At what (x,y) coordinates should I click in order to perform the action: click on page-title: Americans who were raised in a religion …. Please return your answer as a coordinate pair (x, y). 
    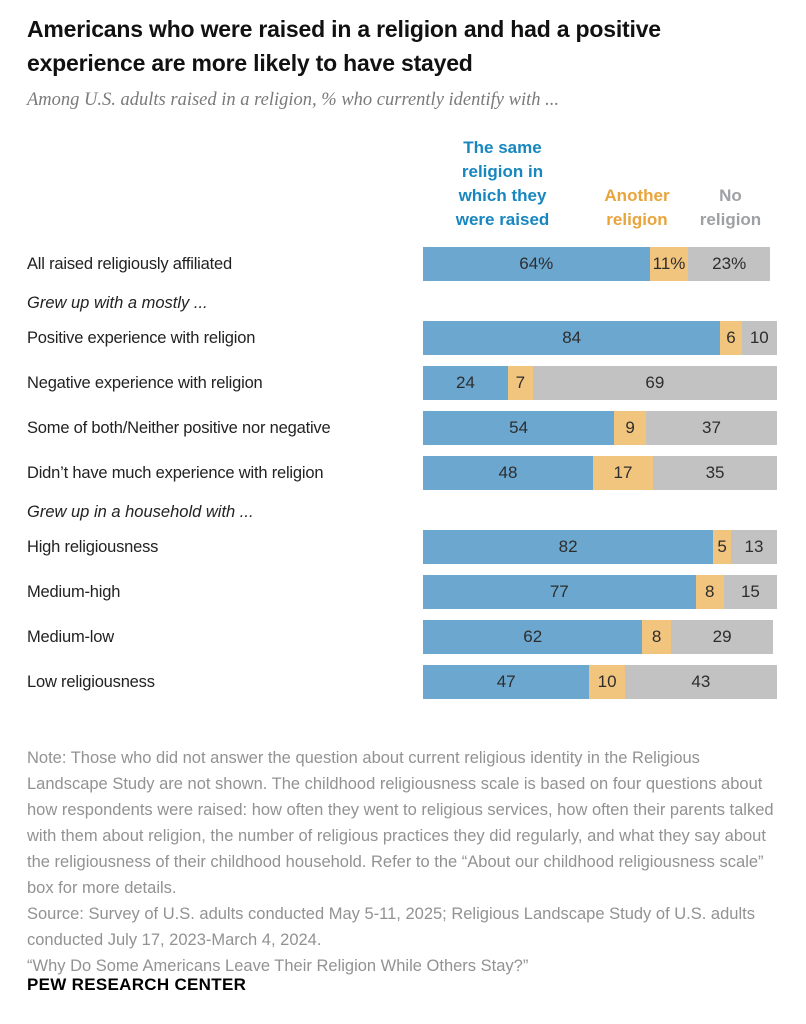
    Looking at the image, I should click on (344, 46).